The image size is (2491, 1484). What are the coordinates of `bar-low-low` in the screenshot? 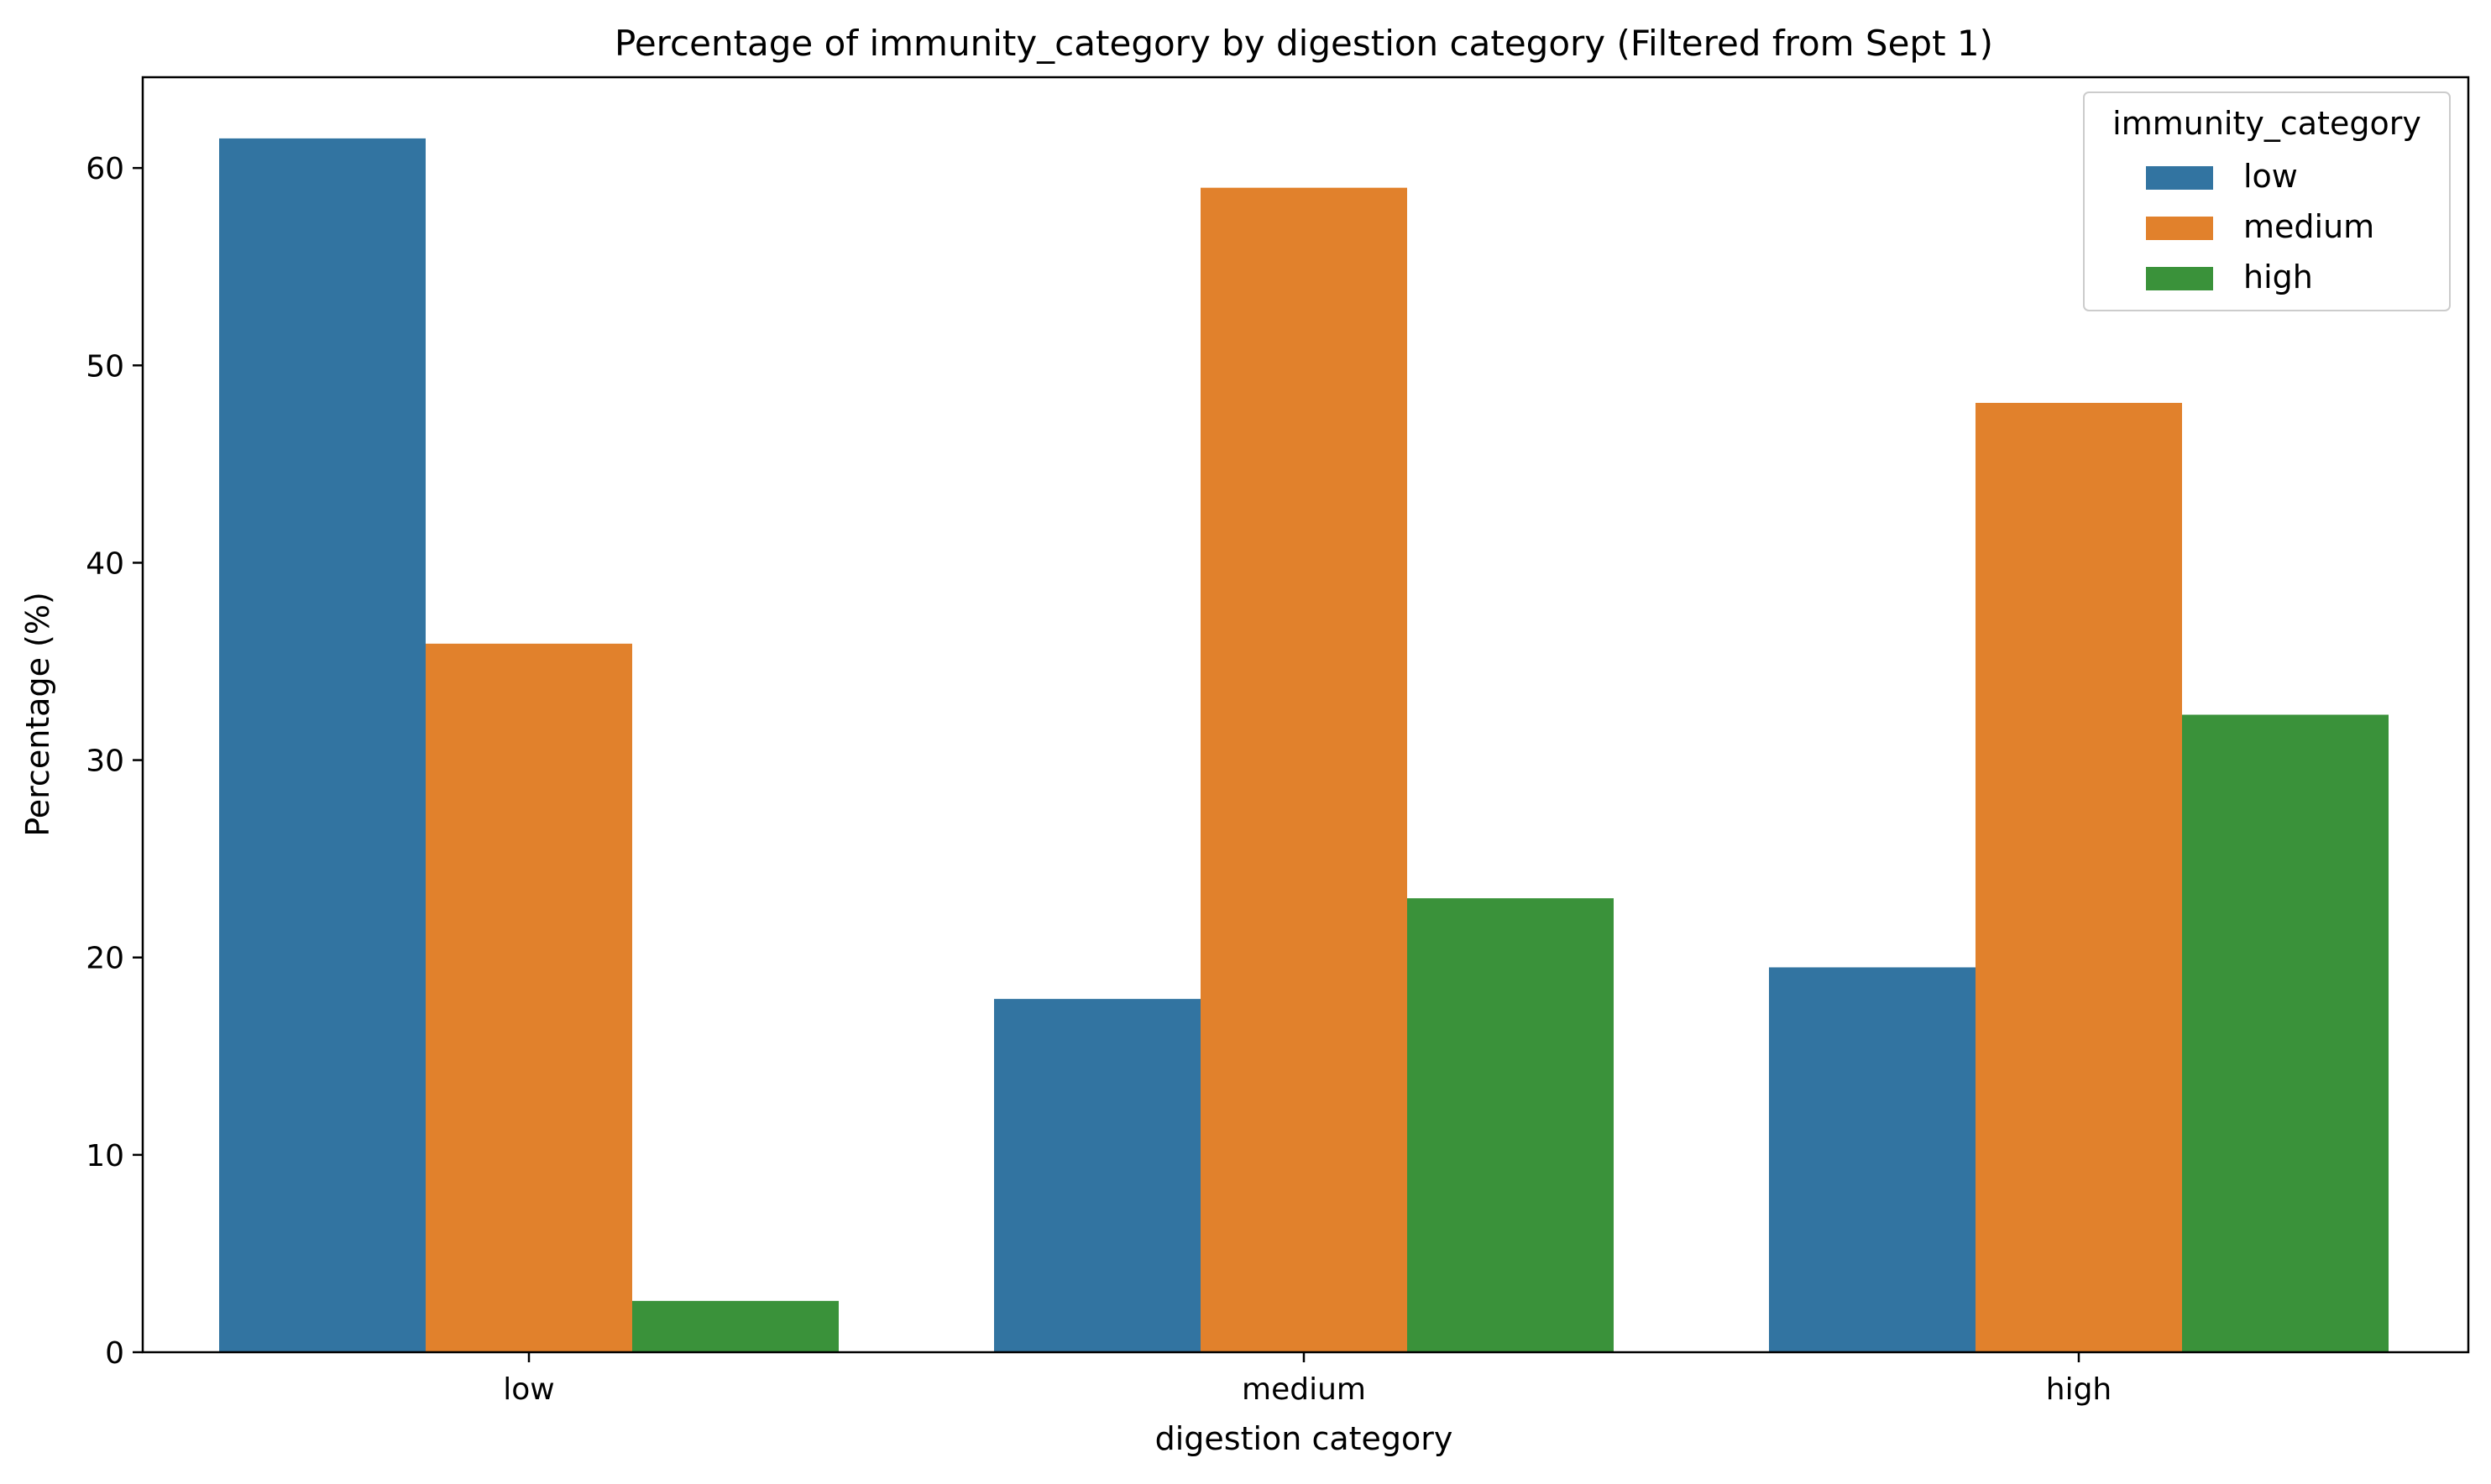 It's located at (322, 745).